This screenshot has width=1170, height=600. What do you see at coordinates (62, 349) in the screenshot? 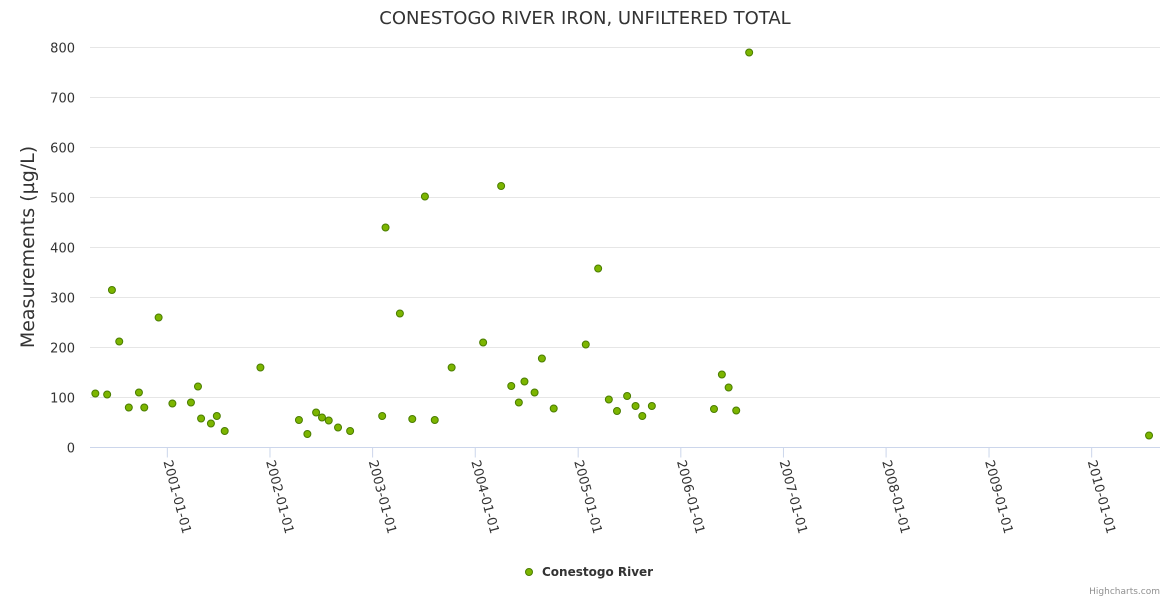
I see `y-tick-label: 200` at bounding box center [62, 349].